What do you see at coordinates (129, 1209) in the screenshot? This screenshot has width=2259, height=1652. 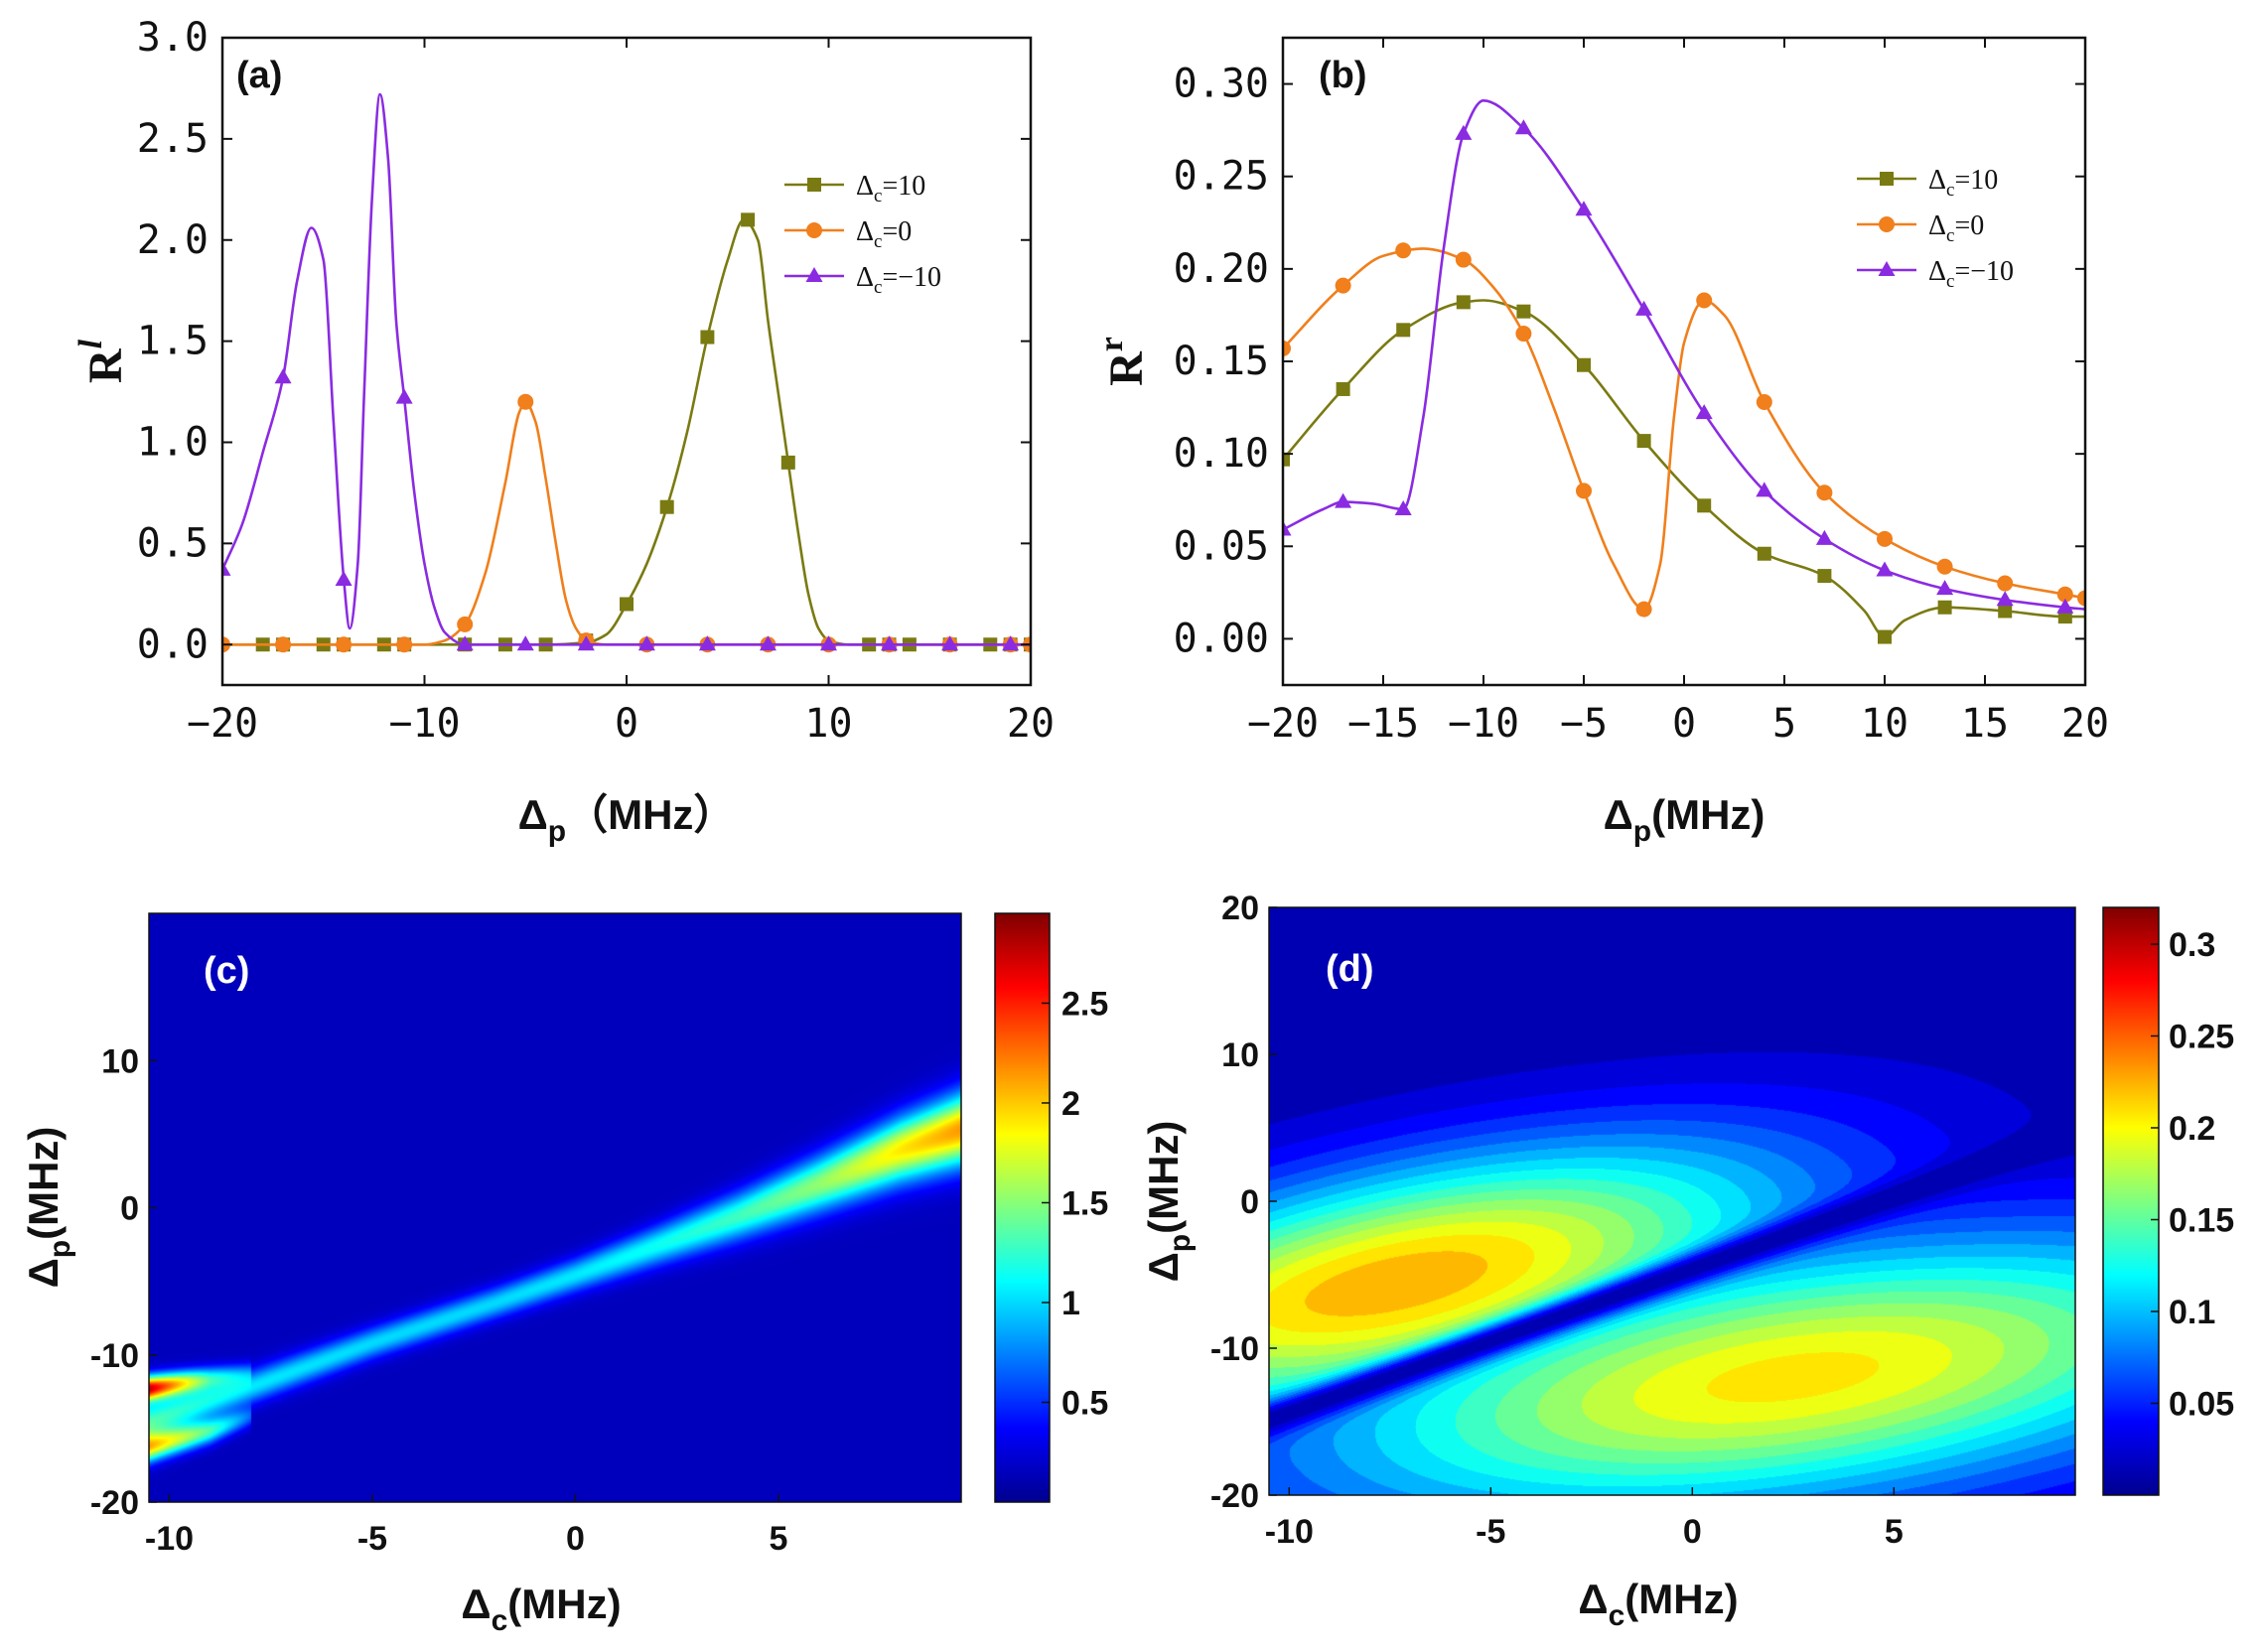 I see `panel-c-ytick-label: 0` at bounding box center [129, 1209].